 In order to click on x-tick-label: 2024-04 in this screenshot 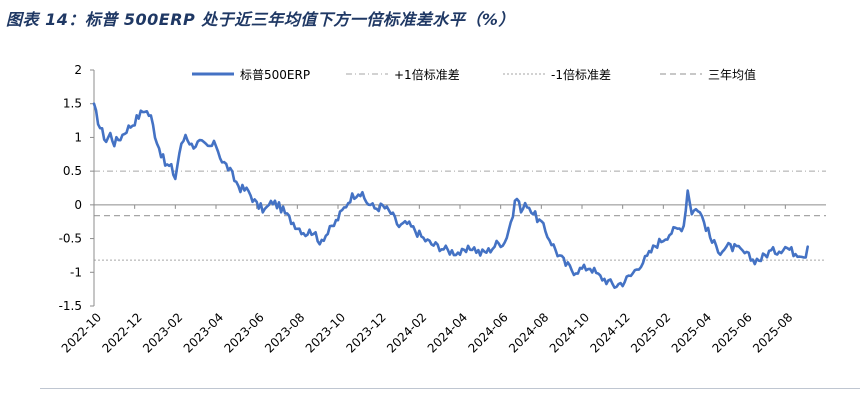, I will do `click(447, 332)`.